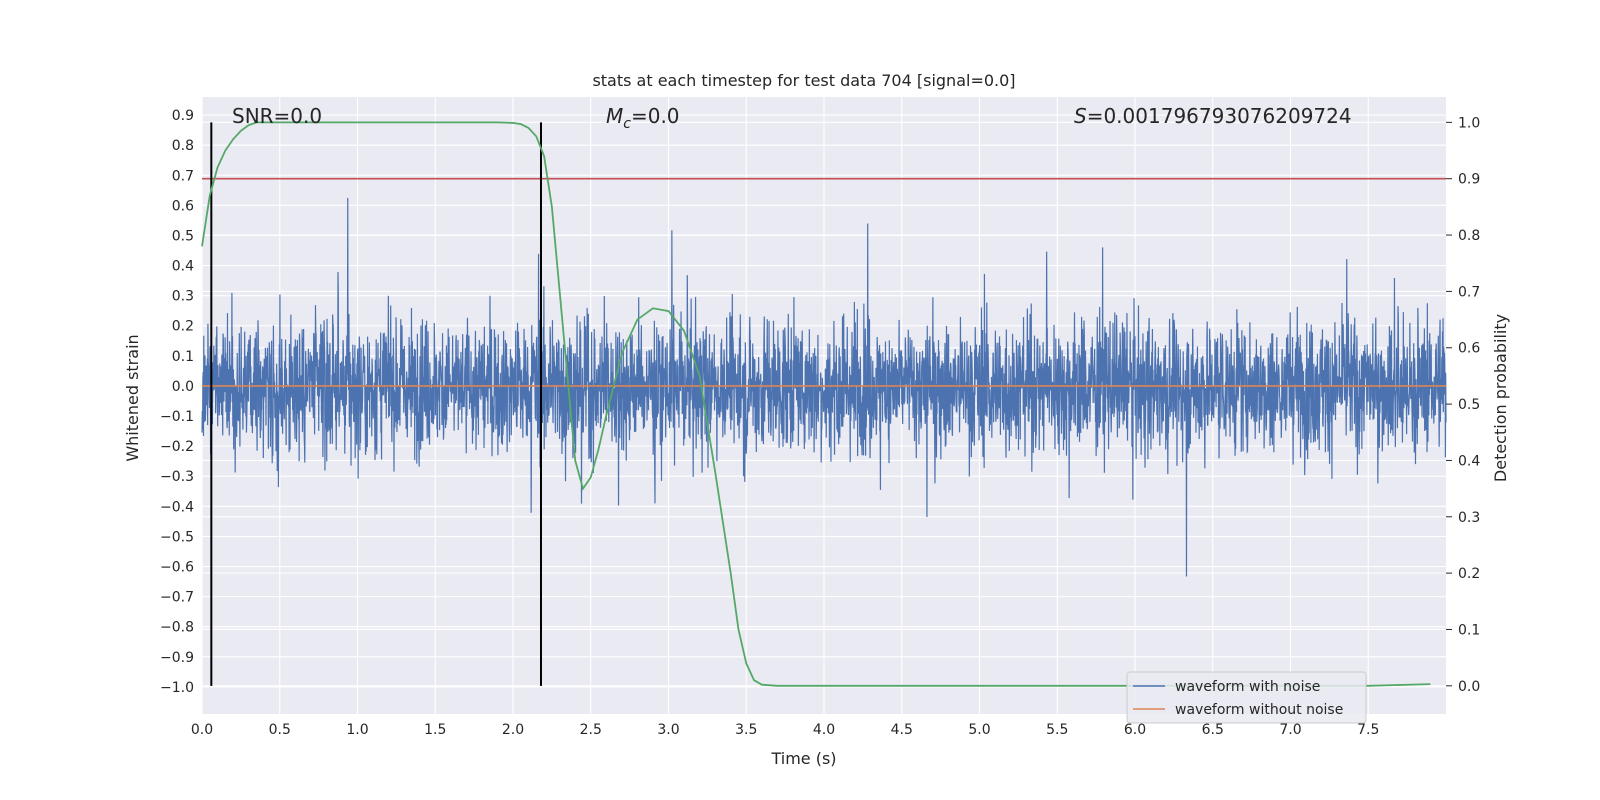 The width and height of the screenshot is (1600, 800). Describe the element at coordinates (1080, 116) in the screenshot. I see `s-symbol: S` at that location.